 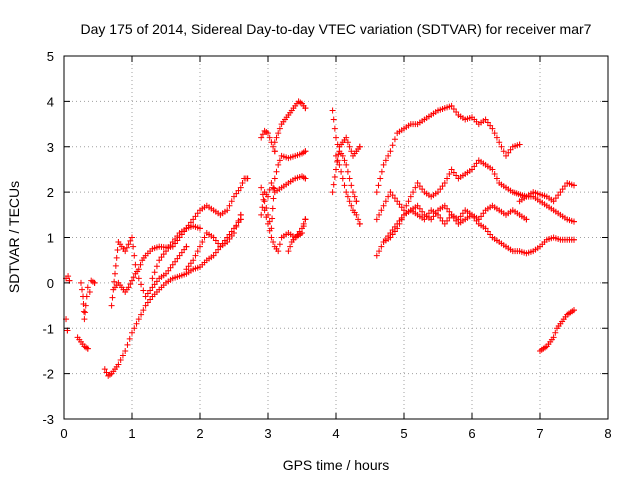 What do you see at coordinates (50, 192) in the screenshot?
I see `y-tick-label: 2` at bounding box center [50, 192].